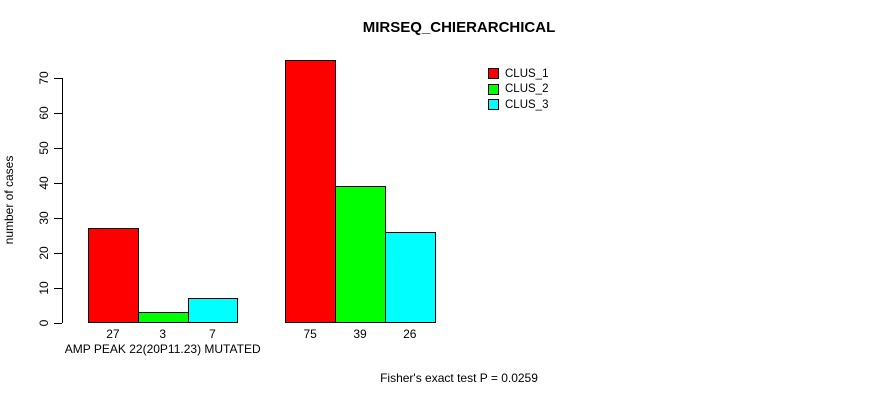  Describe the element at coordinates (527, 73) in the screenshot. I see `legend-label: CLUS_1` at that location.